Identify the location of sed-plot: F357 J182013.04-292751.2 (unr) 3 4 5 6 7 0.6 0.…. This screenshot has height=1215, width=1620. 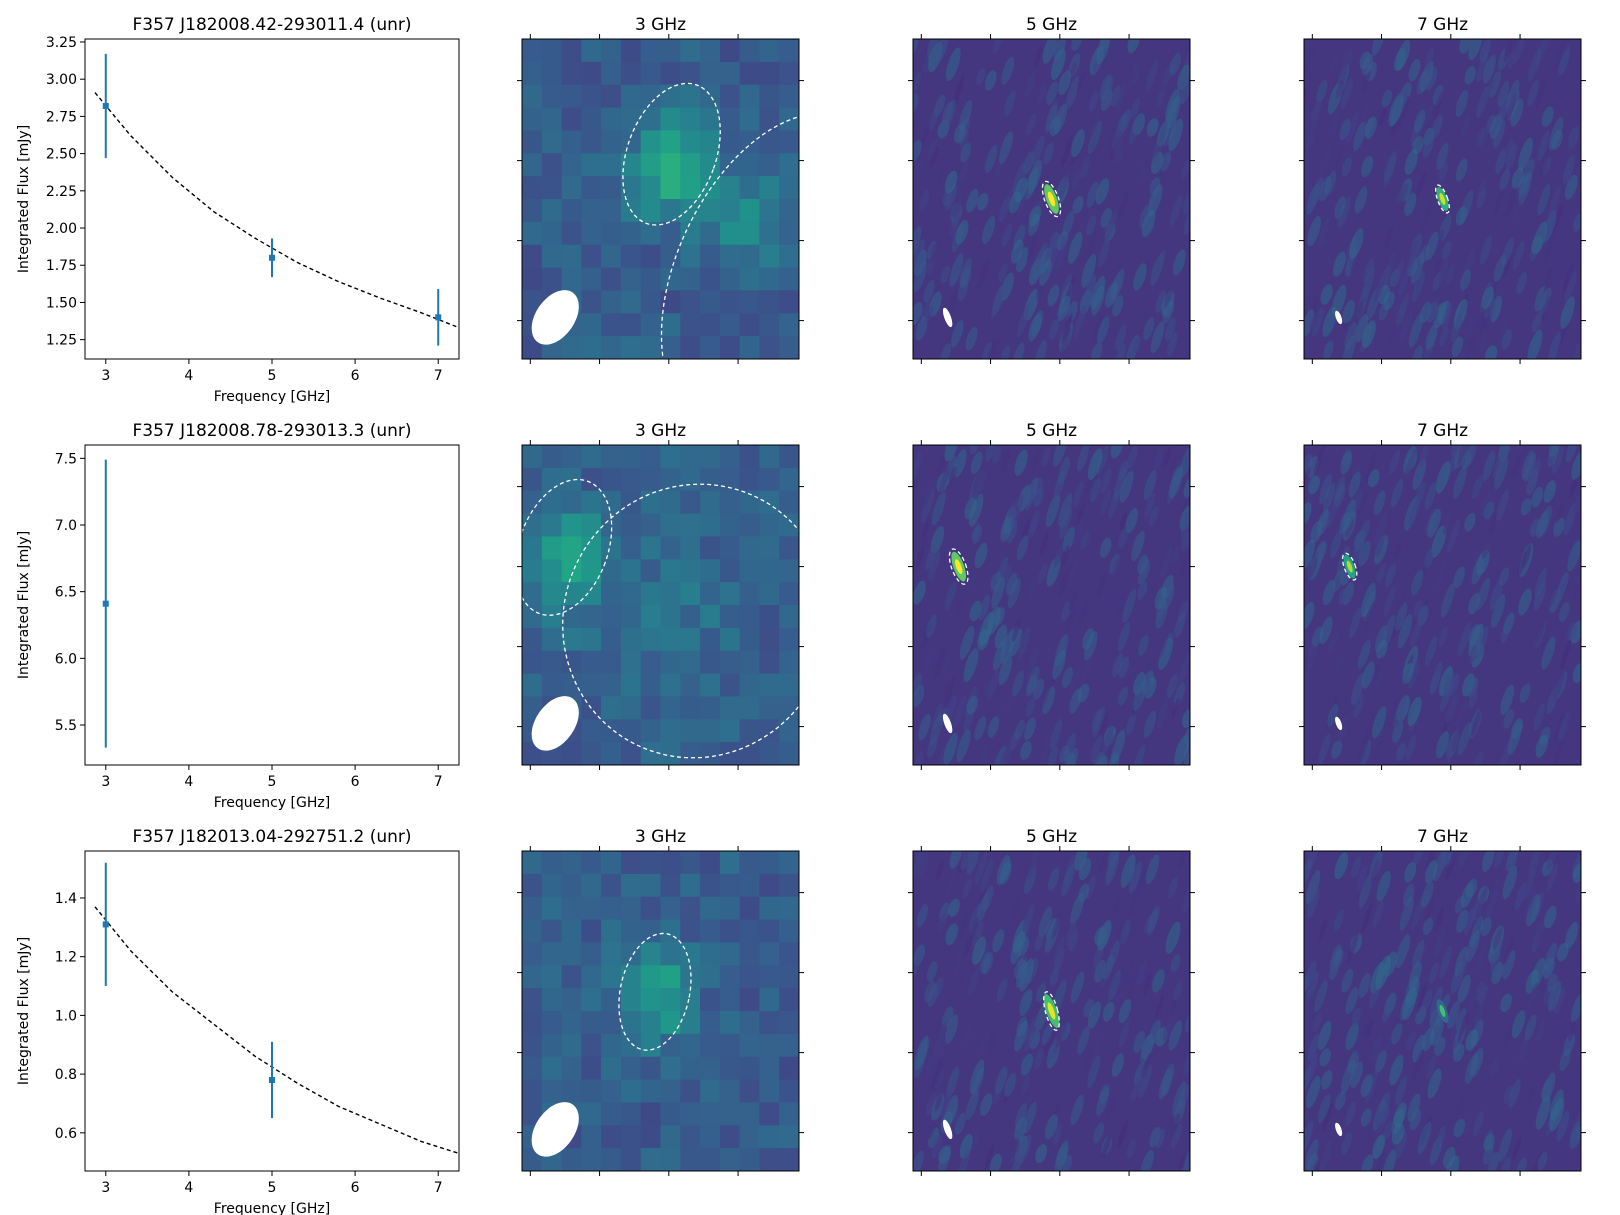
(238, 1021).